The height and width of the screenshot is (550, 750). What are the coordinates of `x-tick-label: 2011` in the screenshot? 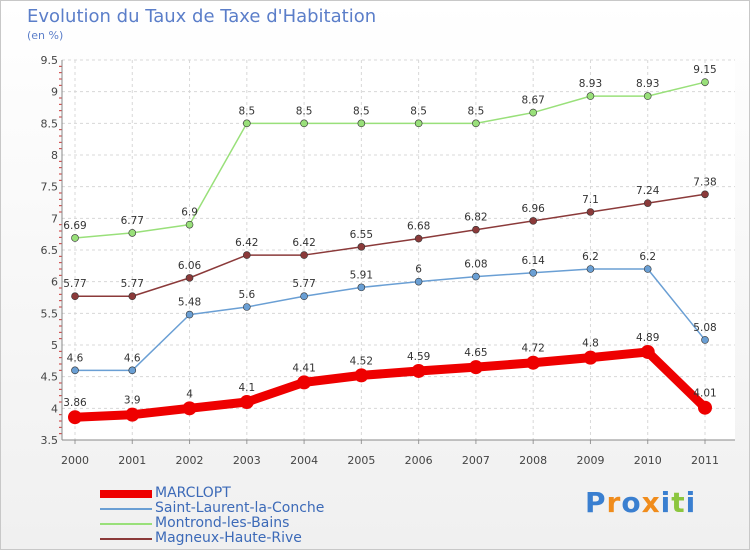 It's located at (705, 460).